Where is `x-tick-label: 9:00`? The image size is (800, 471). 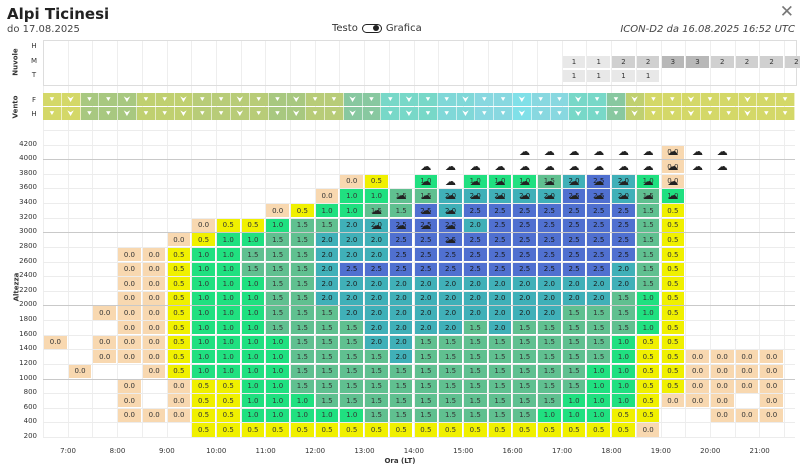
x-tick-label: 9:00 is located at coordinates (166, 451).